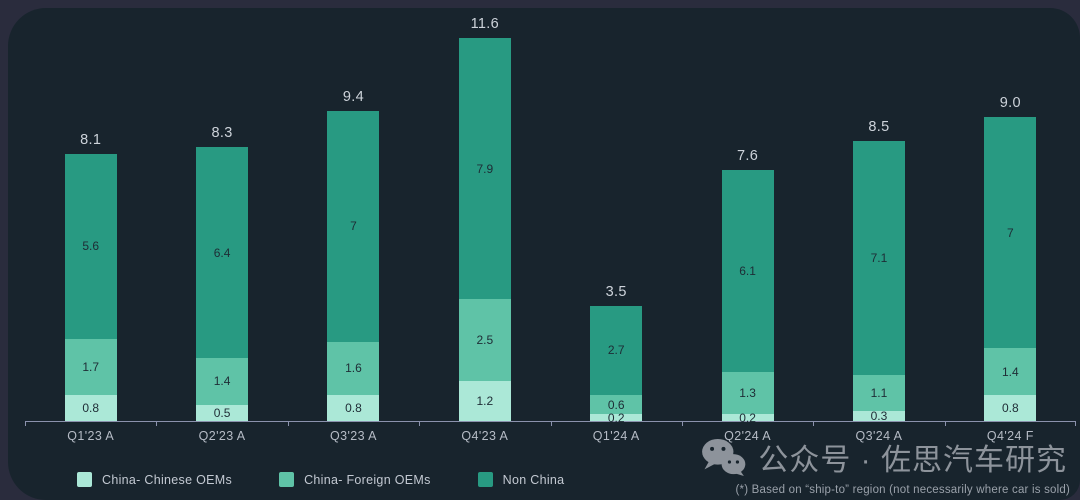 This screenshot has height=500, width=1080. What do you see at coordinates (748, 156) in the screenshot?
I see `bar-total-label: 7.6` at bounding box center [748, 156].